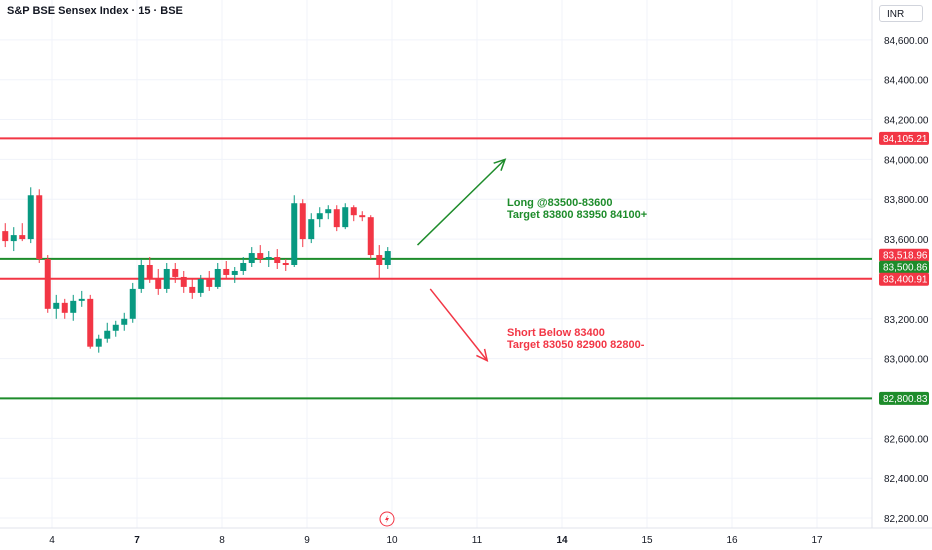 Image resolution: width=932 pixels, height=550 pixels. What do you see at coordinates (906, 240) in the screenshot?
I see `y-tick-label: 83,600.00` at bounding box center [906, 240].